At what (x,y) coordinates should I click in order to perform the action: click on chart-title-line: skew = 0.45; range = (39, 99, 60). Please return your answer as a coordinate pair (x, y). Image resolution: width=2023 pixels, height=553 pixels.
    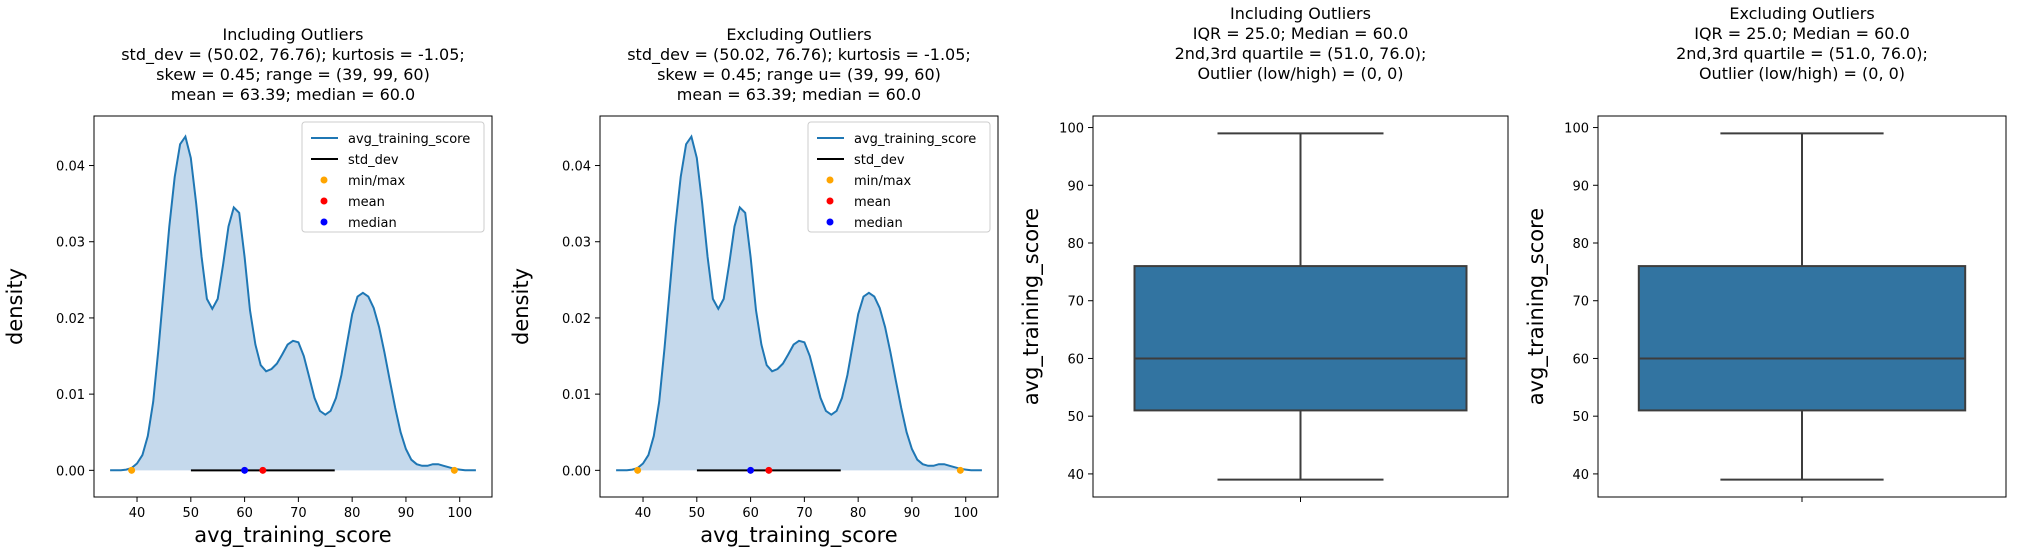
    Looking at the image, I should click on (293, 74).